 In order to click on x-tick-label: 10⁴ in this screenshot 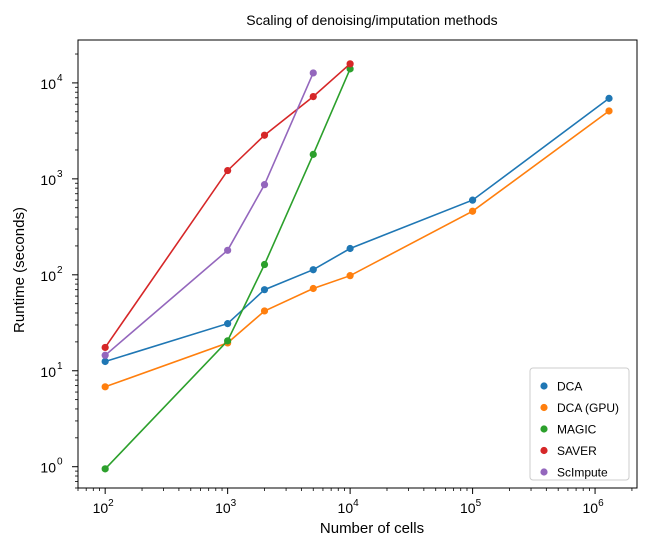, I will do `click(349, 507)`.